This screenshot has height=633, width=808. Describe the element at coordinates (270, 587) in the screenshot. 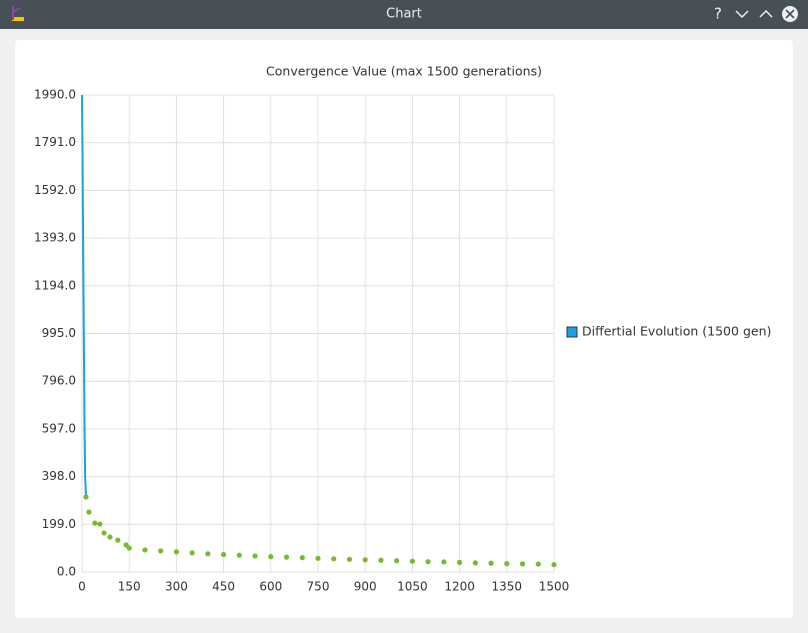

I see `x-tick-label: 600` at that location.